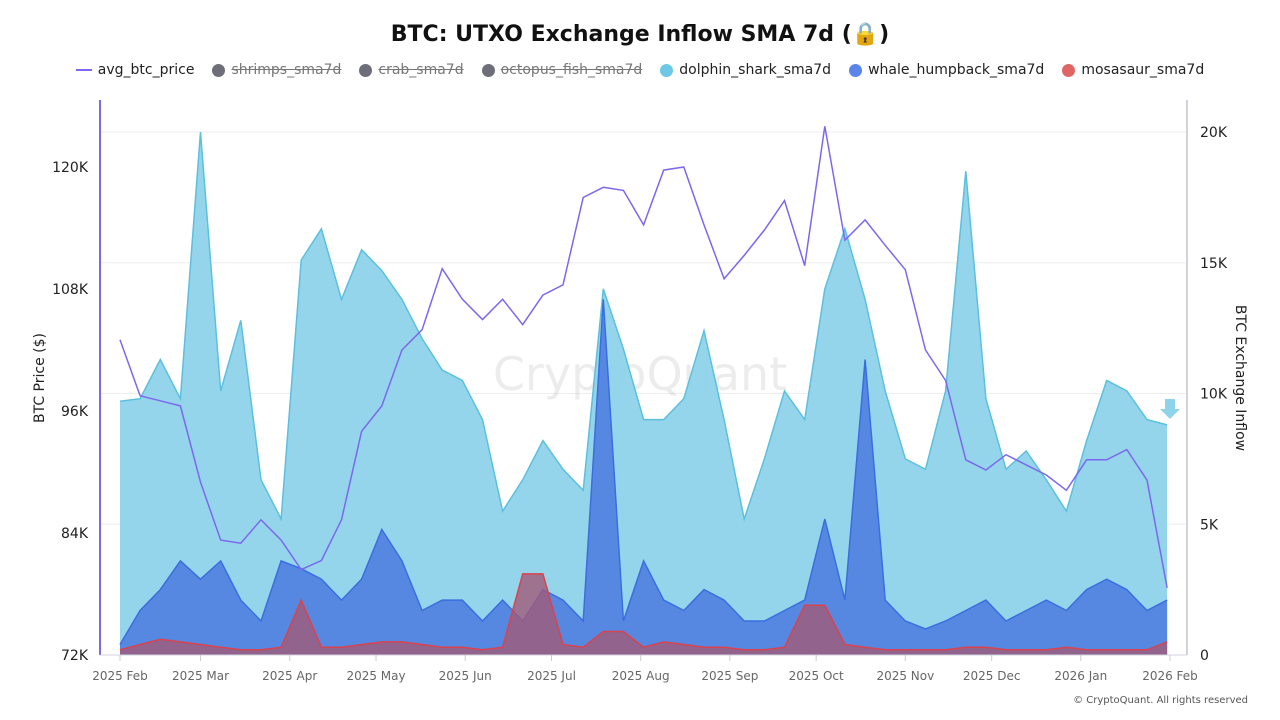 This screenshot has height=720, width=1280. I want to click on legend-label: octopus_fish_sma7d, so click(571, 70).